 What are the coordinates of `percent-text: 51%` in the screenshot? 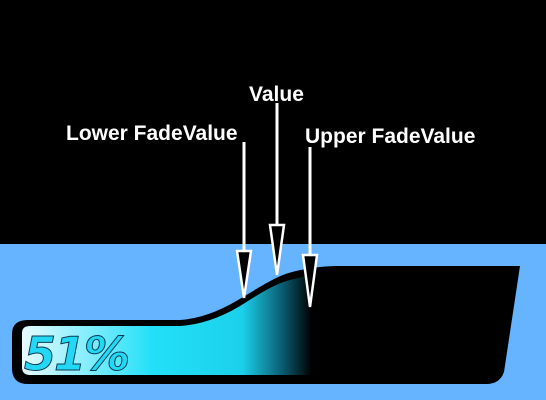 It's located at (76, 354).